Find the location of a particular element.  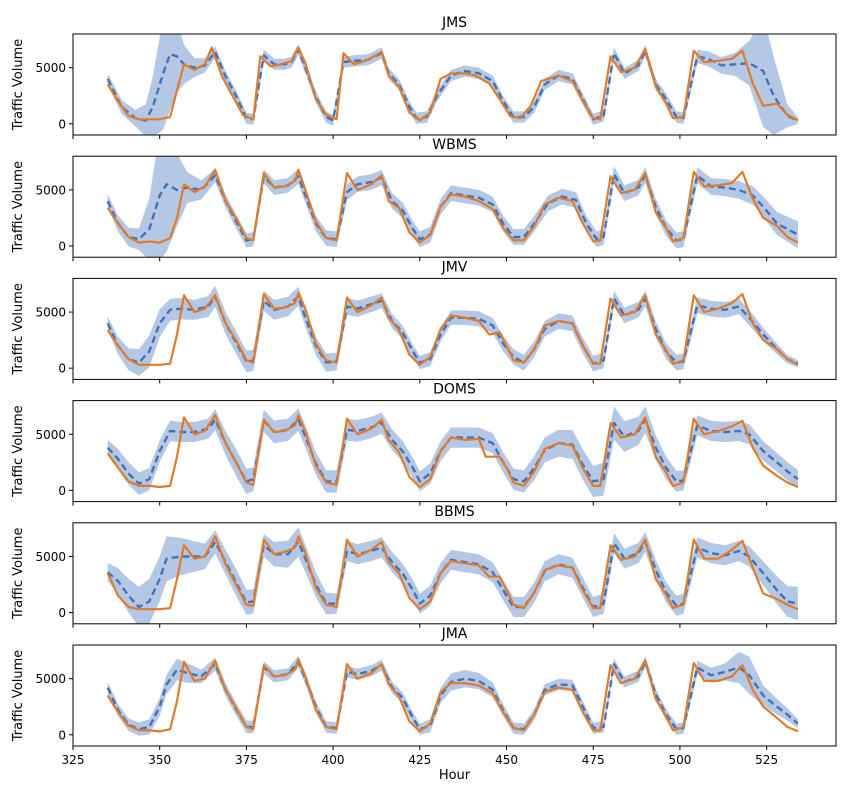

x-tick-label: 350 is located at coordinates (159, 760).